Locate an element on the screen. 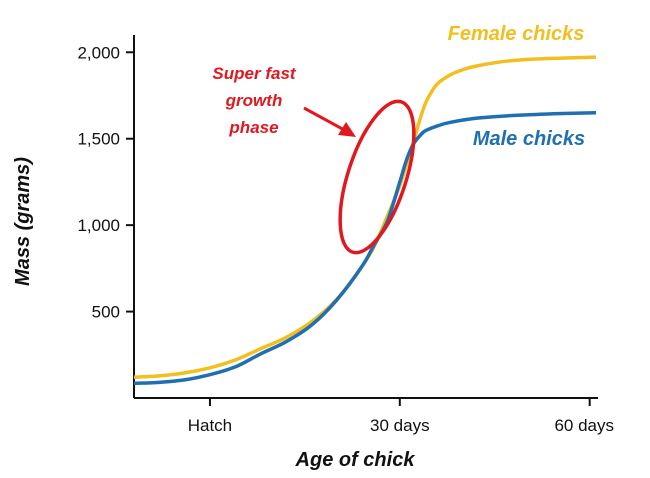 The image size is (650, 478). y-tick-label-1: 1,000 is located at coordinates (98, 225).